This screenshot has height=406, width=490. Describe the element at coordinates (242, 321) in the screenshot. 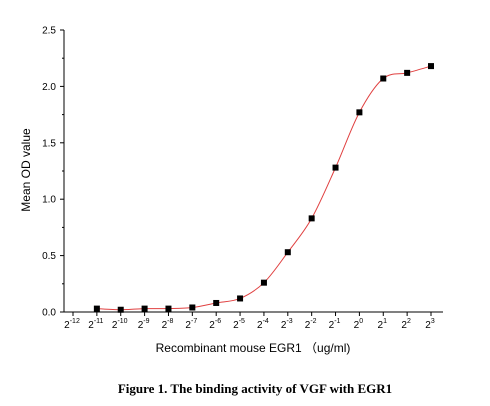

I see `x-tick-exponent: -5` at that location.